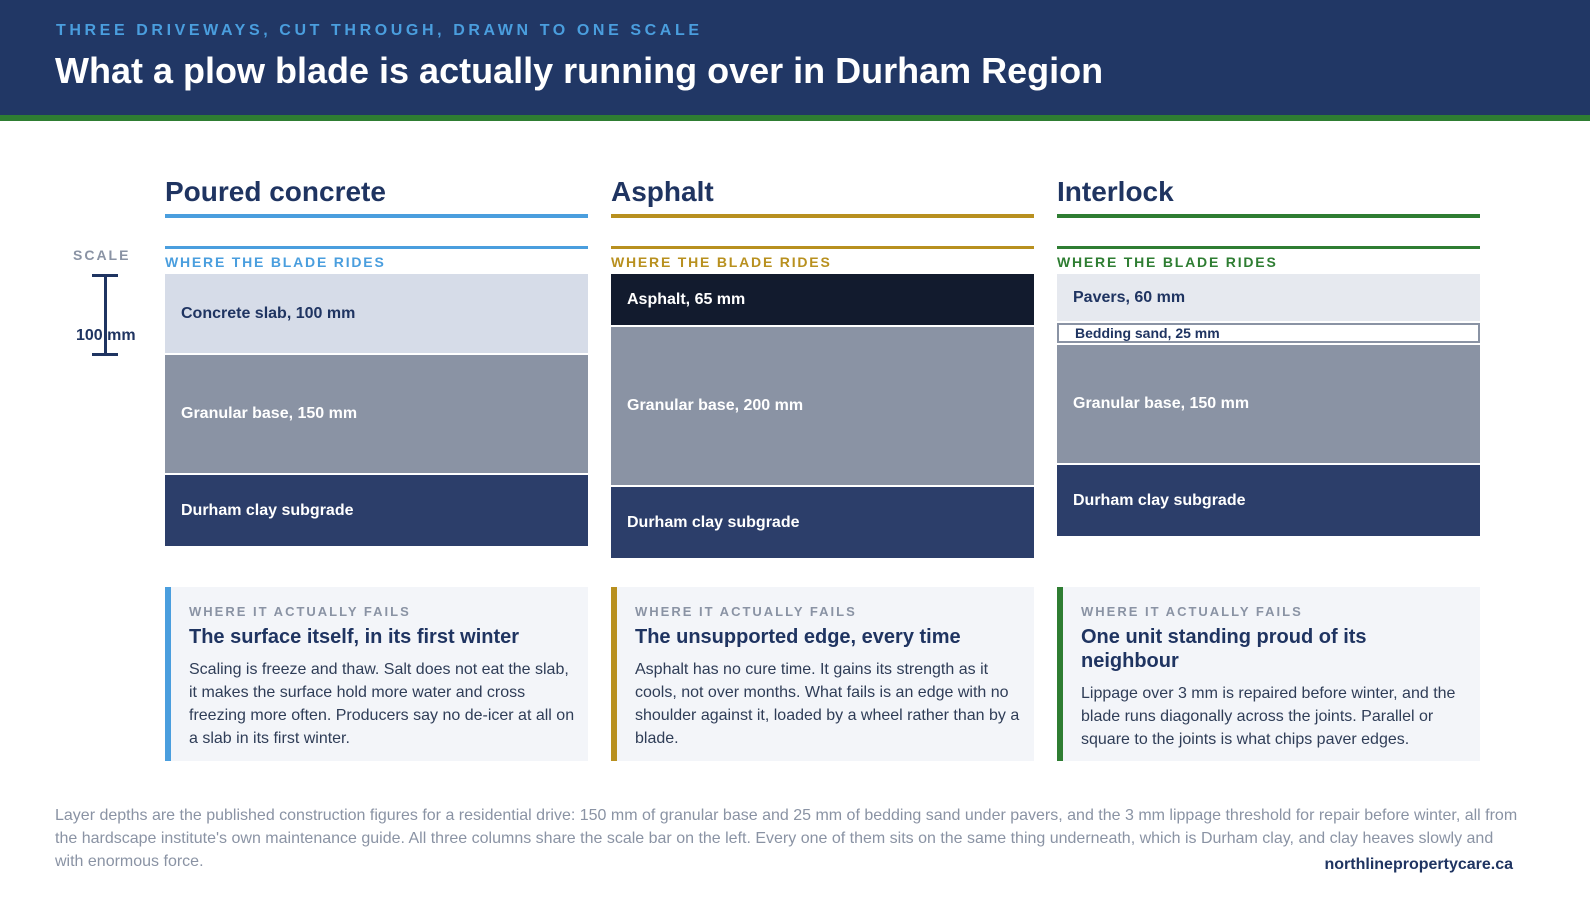 The height and width of the screenshot is (912, 1590). Describe the element at coordinates (105, 354) in the screenshot. I see `scale-bar-bottom-cap` at that location.